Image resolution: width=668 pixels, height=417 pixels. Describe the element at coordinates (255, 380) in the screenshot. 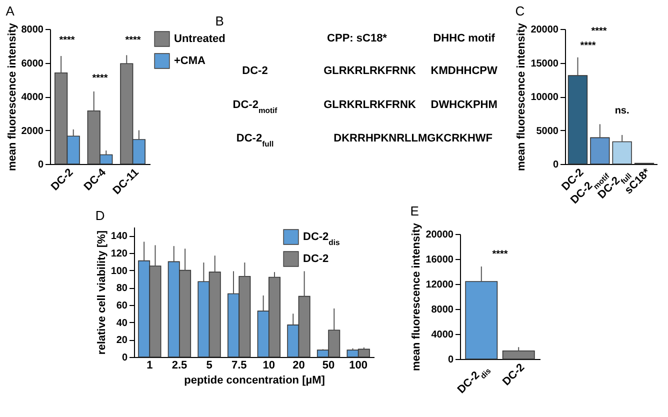

I see `x-axis-title: peptide concentration [µM]` at that location.